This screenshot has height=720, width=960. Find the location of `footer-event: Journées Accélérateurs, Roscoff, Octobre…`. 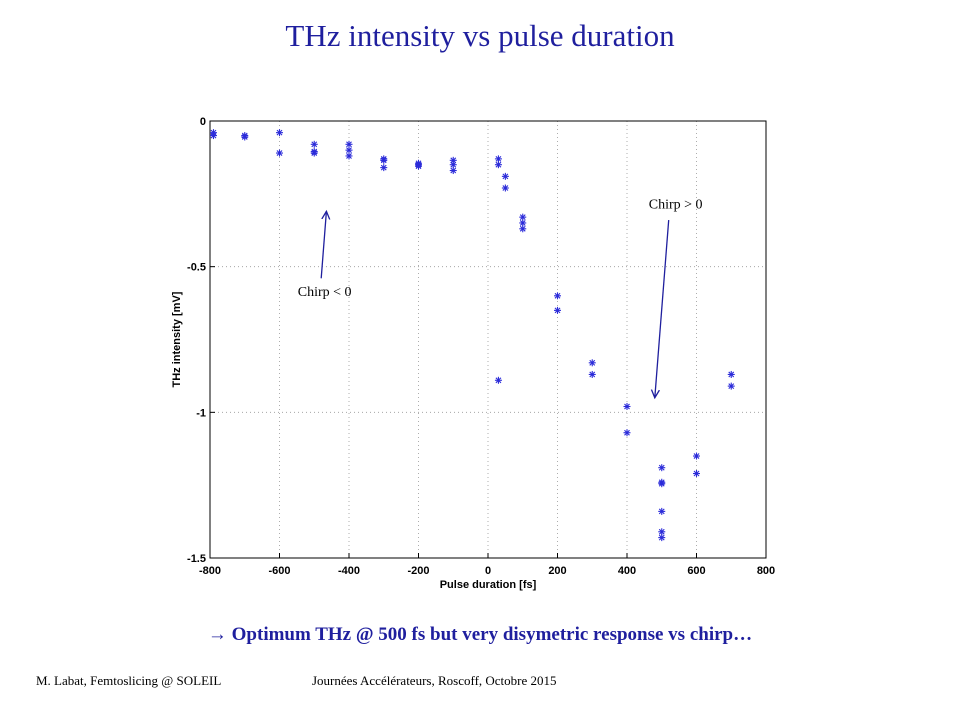

footer-event: Journées Accélérateurs, Roscoff, Octobre… is located at coordinates (434, 680).